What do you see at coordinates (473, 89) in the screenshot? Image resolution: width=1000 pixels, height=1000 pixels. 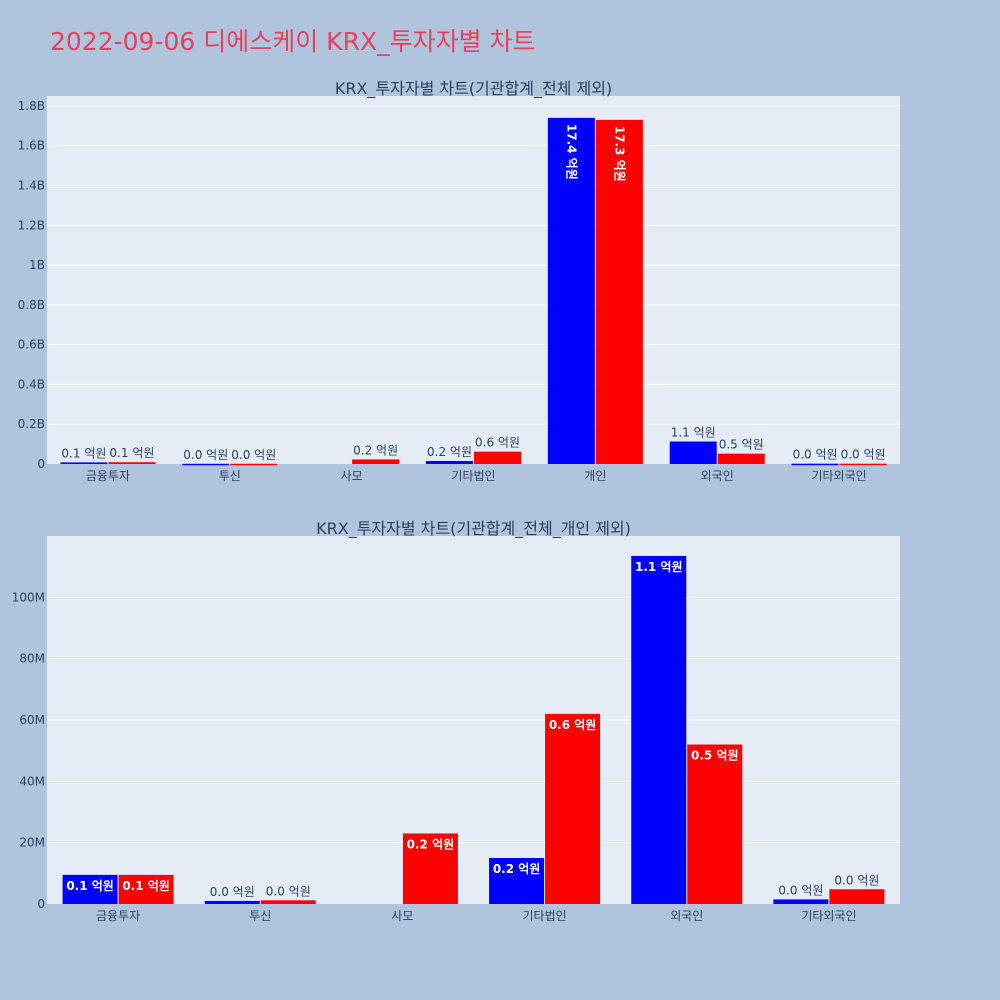 I see `chart-title: KRX_투자자별 차트(기관합계_전체 제외)` at bounding box center [473, 89].